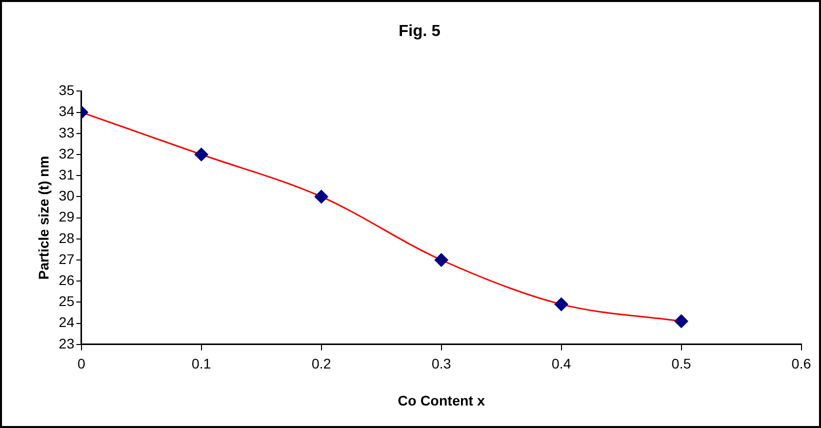  What do you see at coordinates (66, 301) in the screenshot?
I see `y-tick-label: 25` at bounding box center [66, 301].